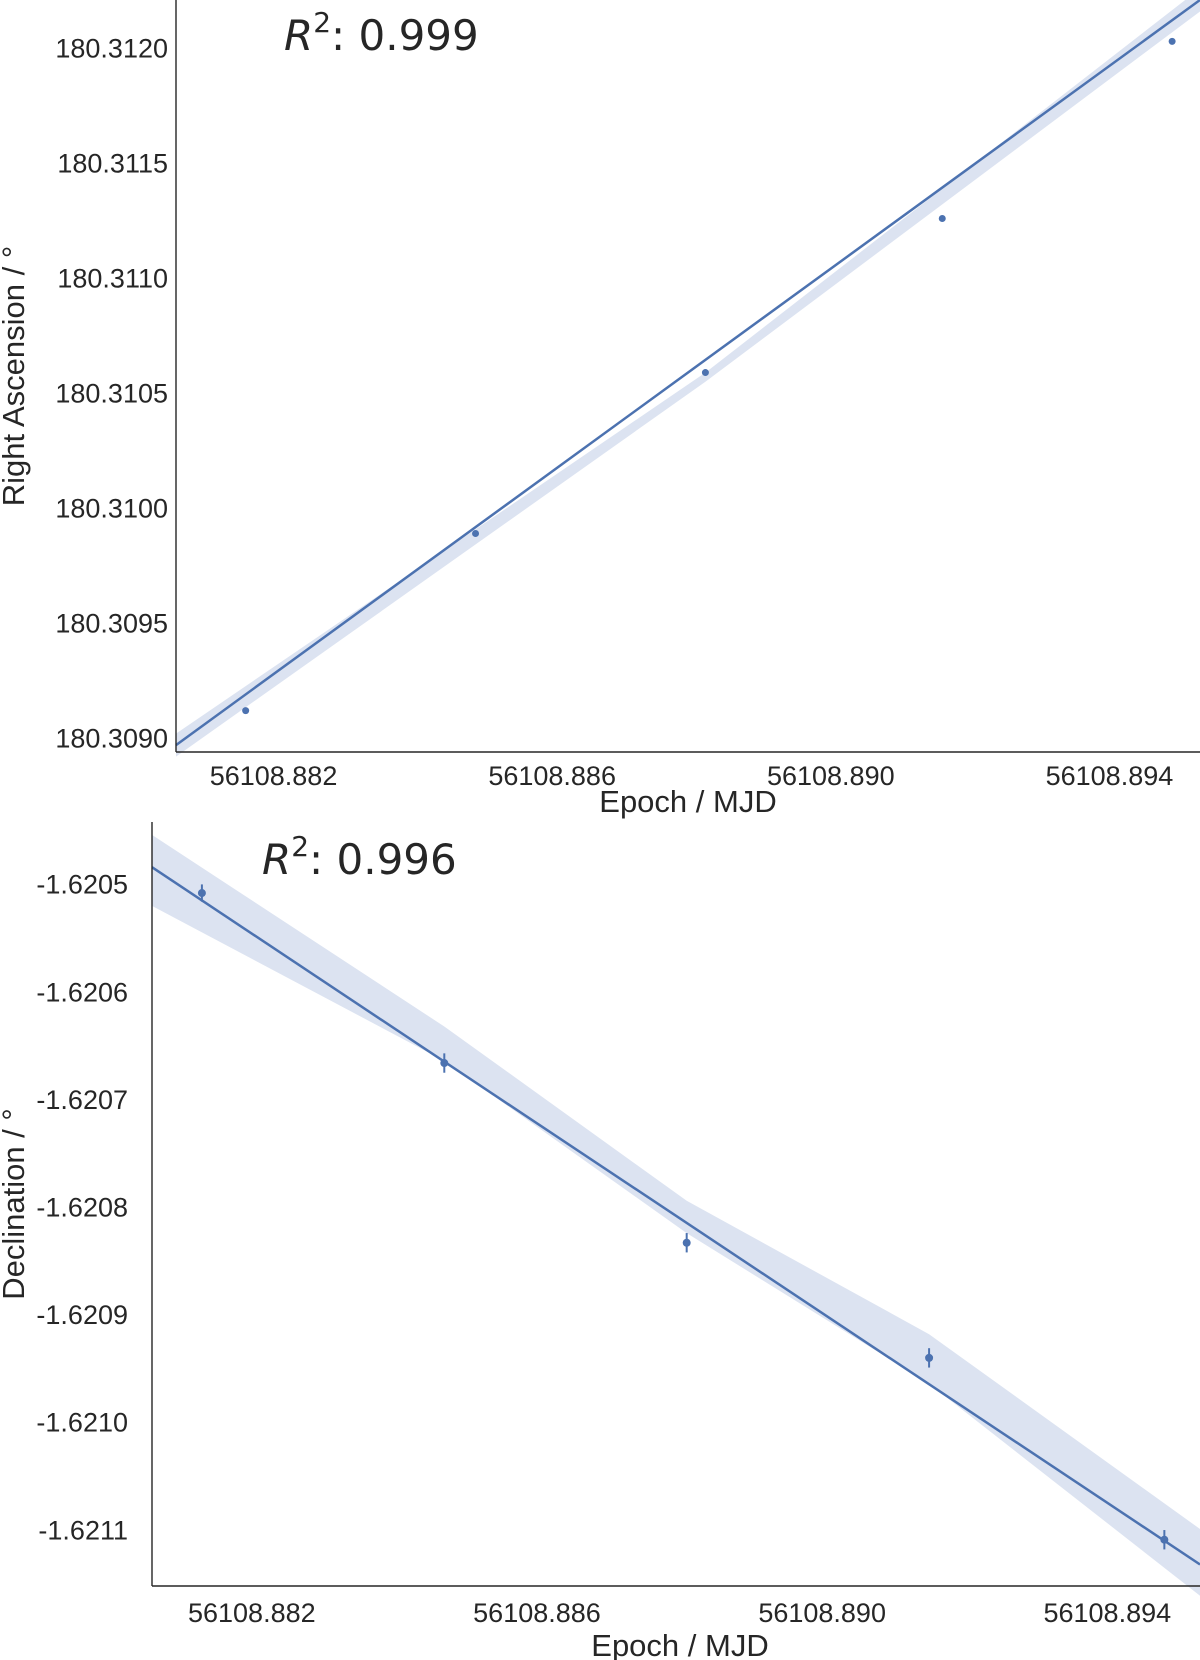 The width and height of the screenshot is (1200, 1660). Describe the element at coordinates (111, 624) in the screenshot. I see `y-tick-label: 180.3095` at that location.